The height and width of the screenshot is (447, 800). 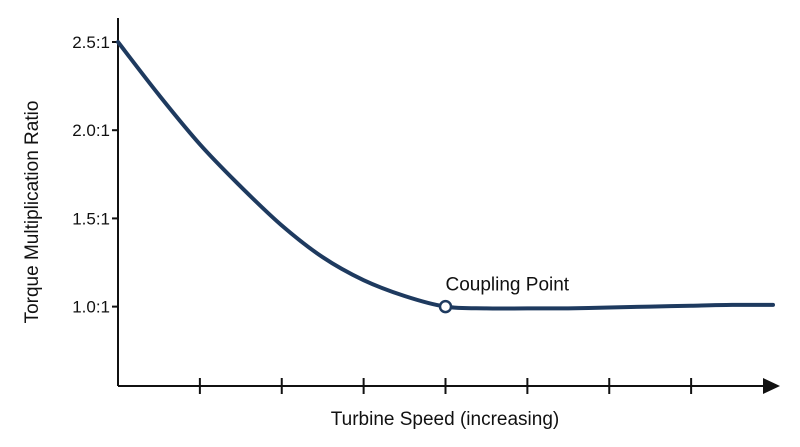 I want to click on y-tick-label: 2.0:1, so click(x=91, y=130).